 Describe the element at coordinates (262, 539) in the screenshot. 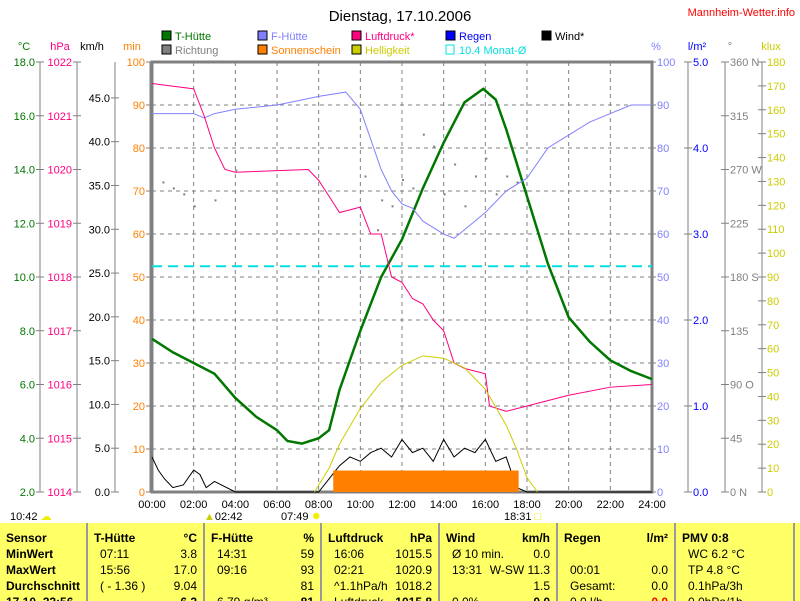

I see `column-header: F-Hütte%` at that location.